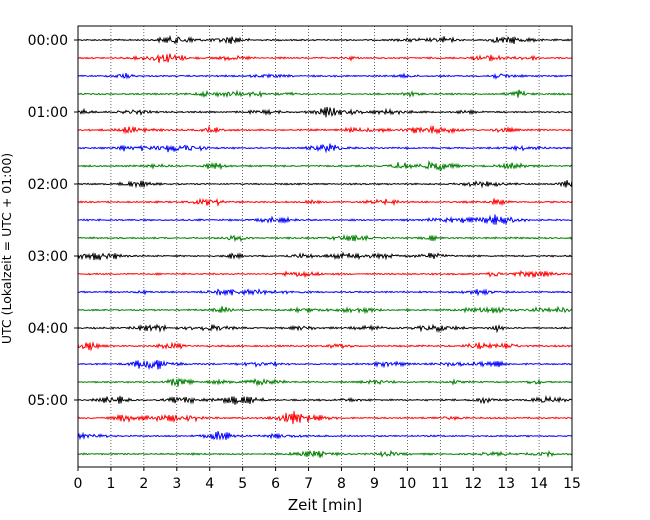 The height and width of the screenshot is (520, 650). I want to click on x-tick-label: 13, so click(506, 484).